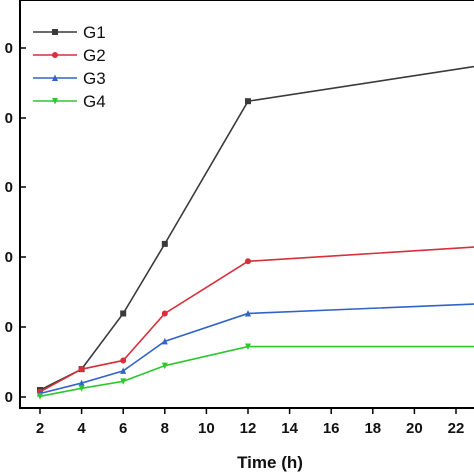  Describe the element at coordinates (69, 32) in the screenshot. I see `legend-item: G1` at that location.